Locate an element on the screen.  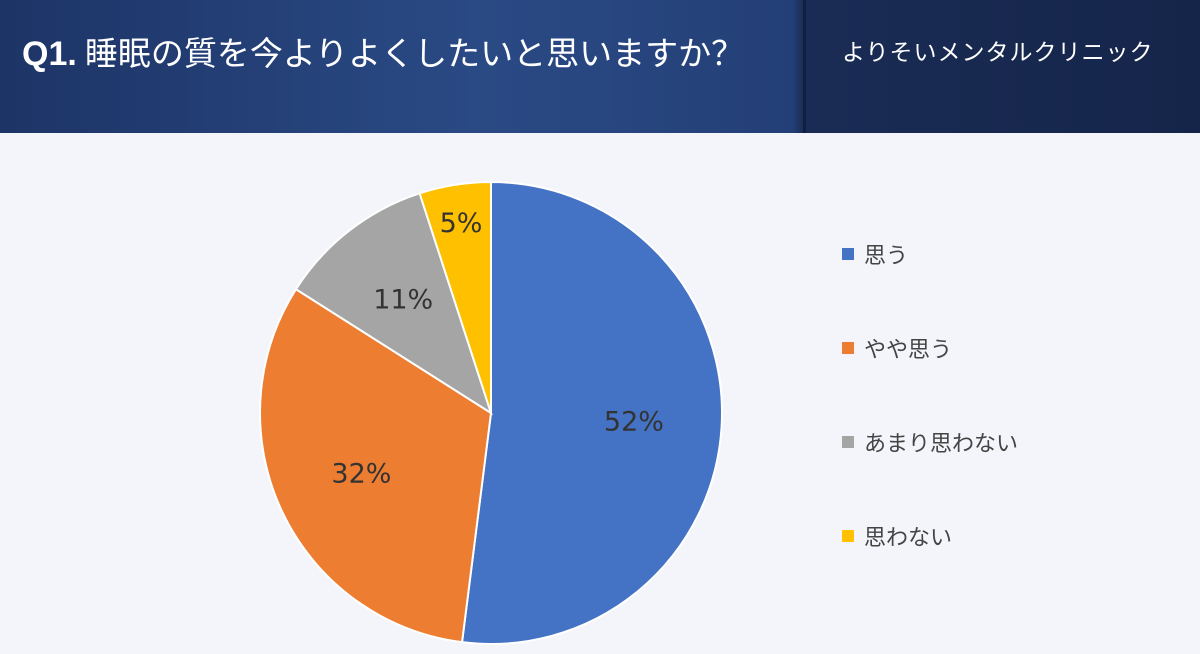
legend-item-2: やや思う is located at coordinates (930, 348).